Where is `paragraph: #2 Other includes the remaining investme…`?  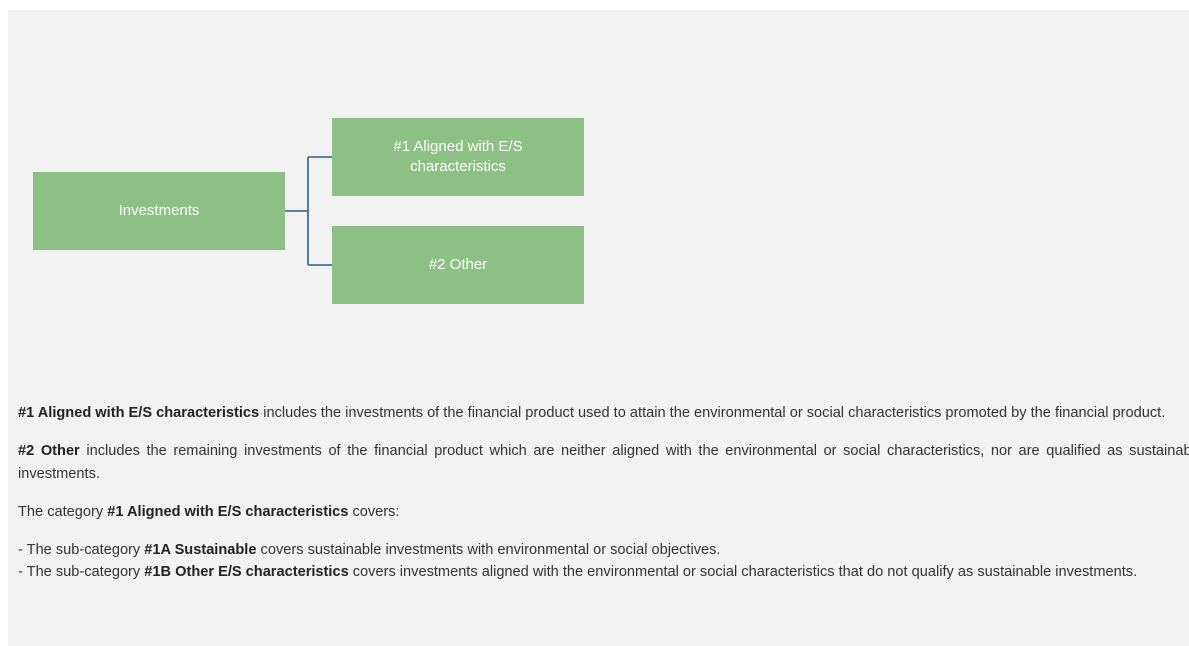
paragraph: #2 Other includes the remaining investme… is located at coordinates (603, 463).